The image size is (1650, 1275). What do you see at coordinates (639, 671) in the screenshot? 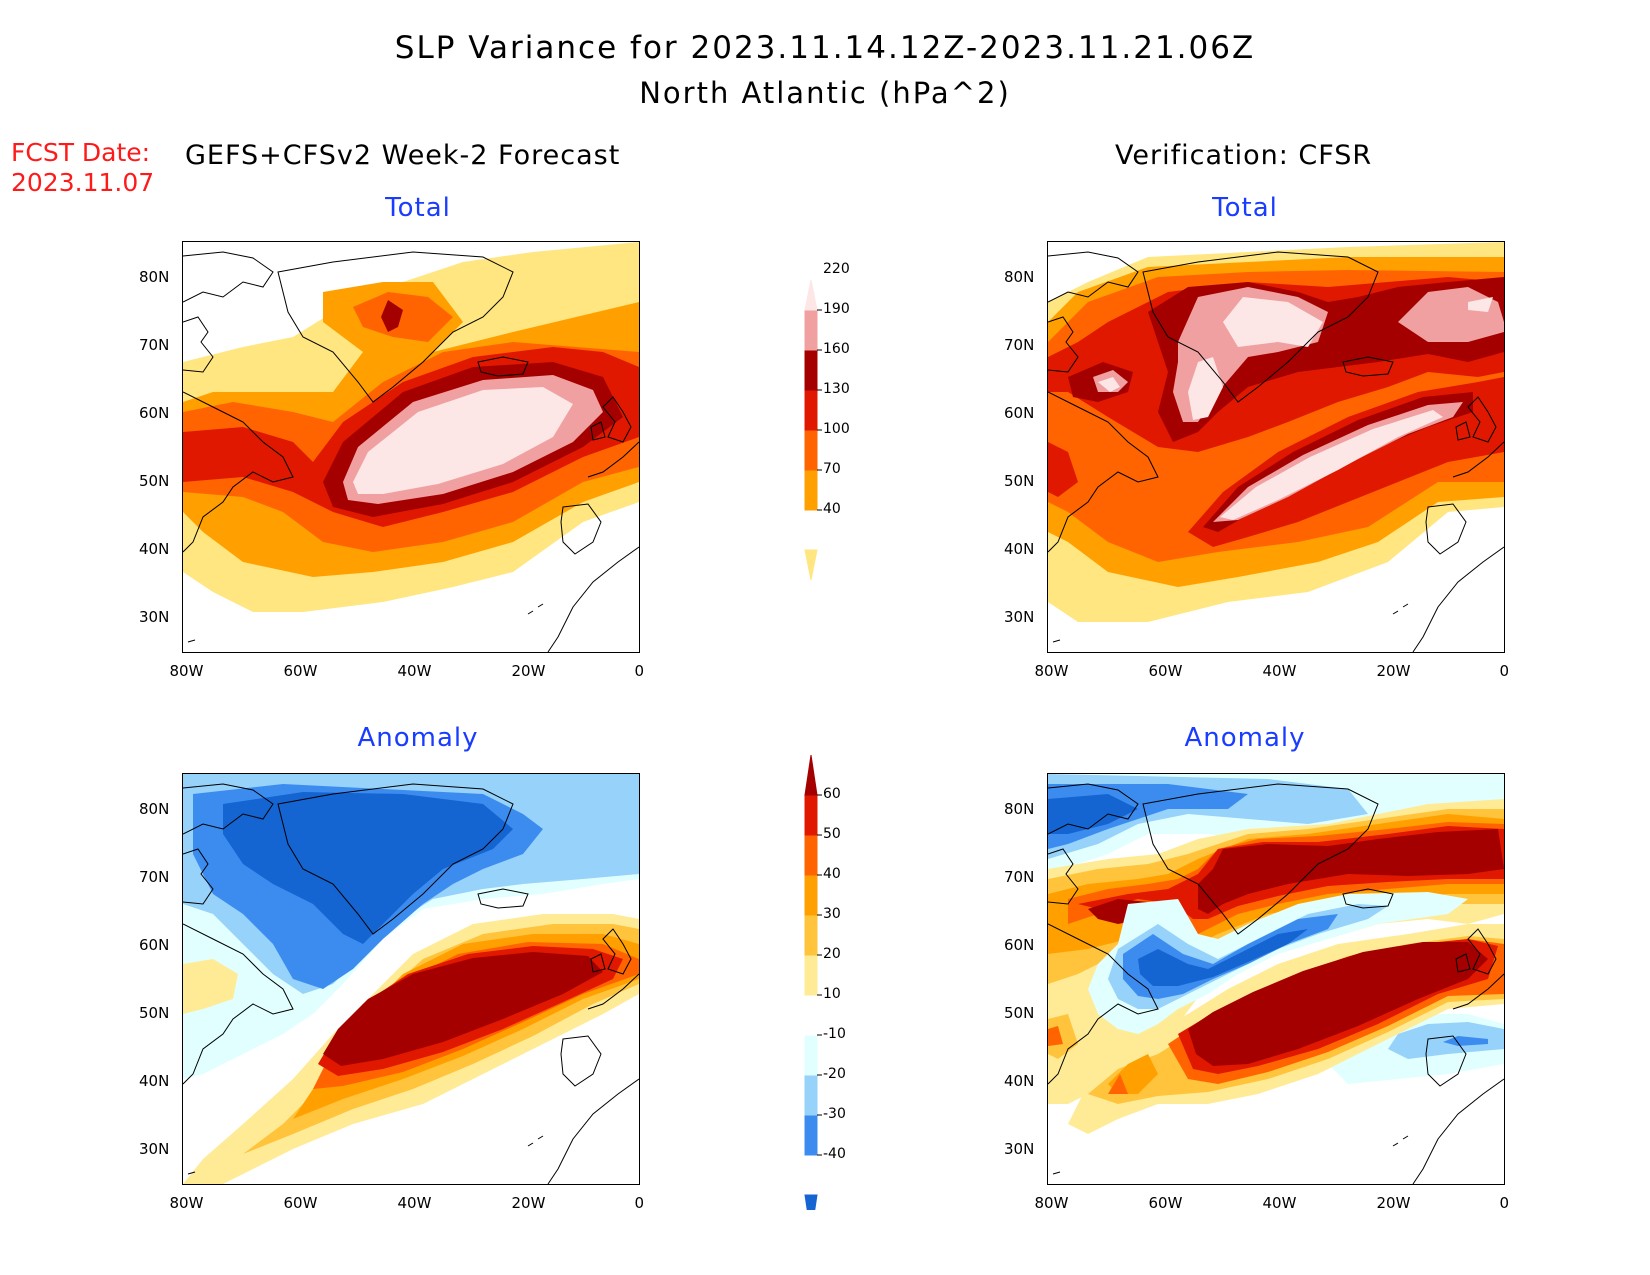
I see `lon-label-total-forecast-4: 0` at bounding box center [639, 671].